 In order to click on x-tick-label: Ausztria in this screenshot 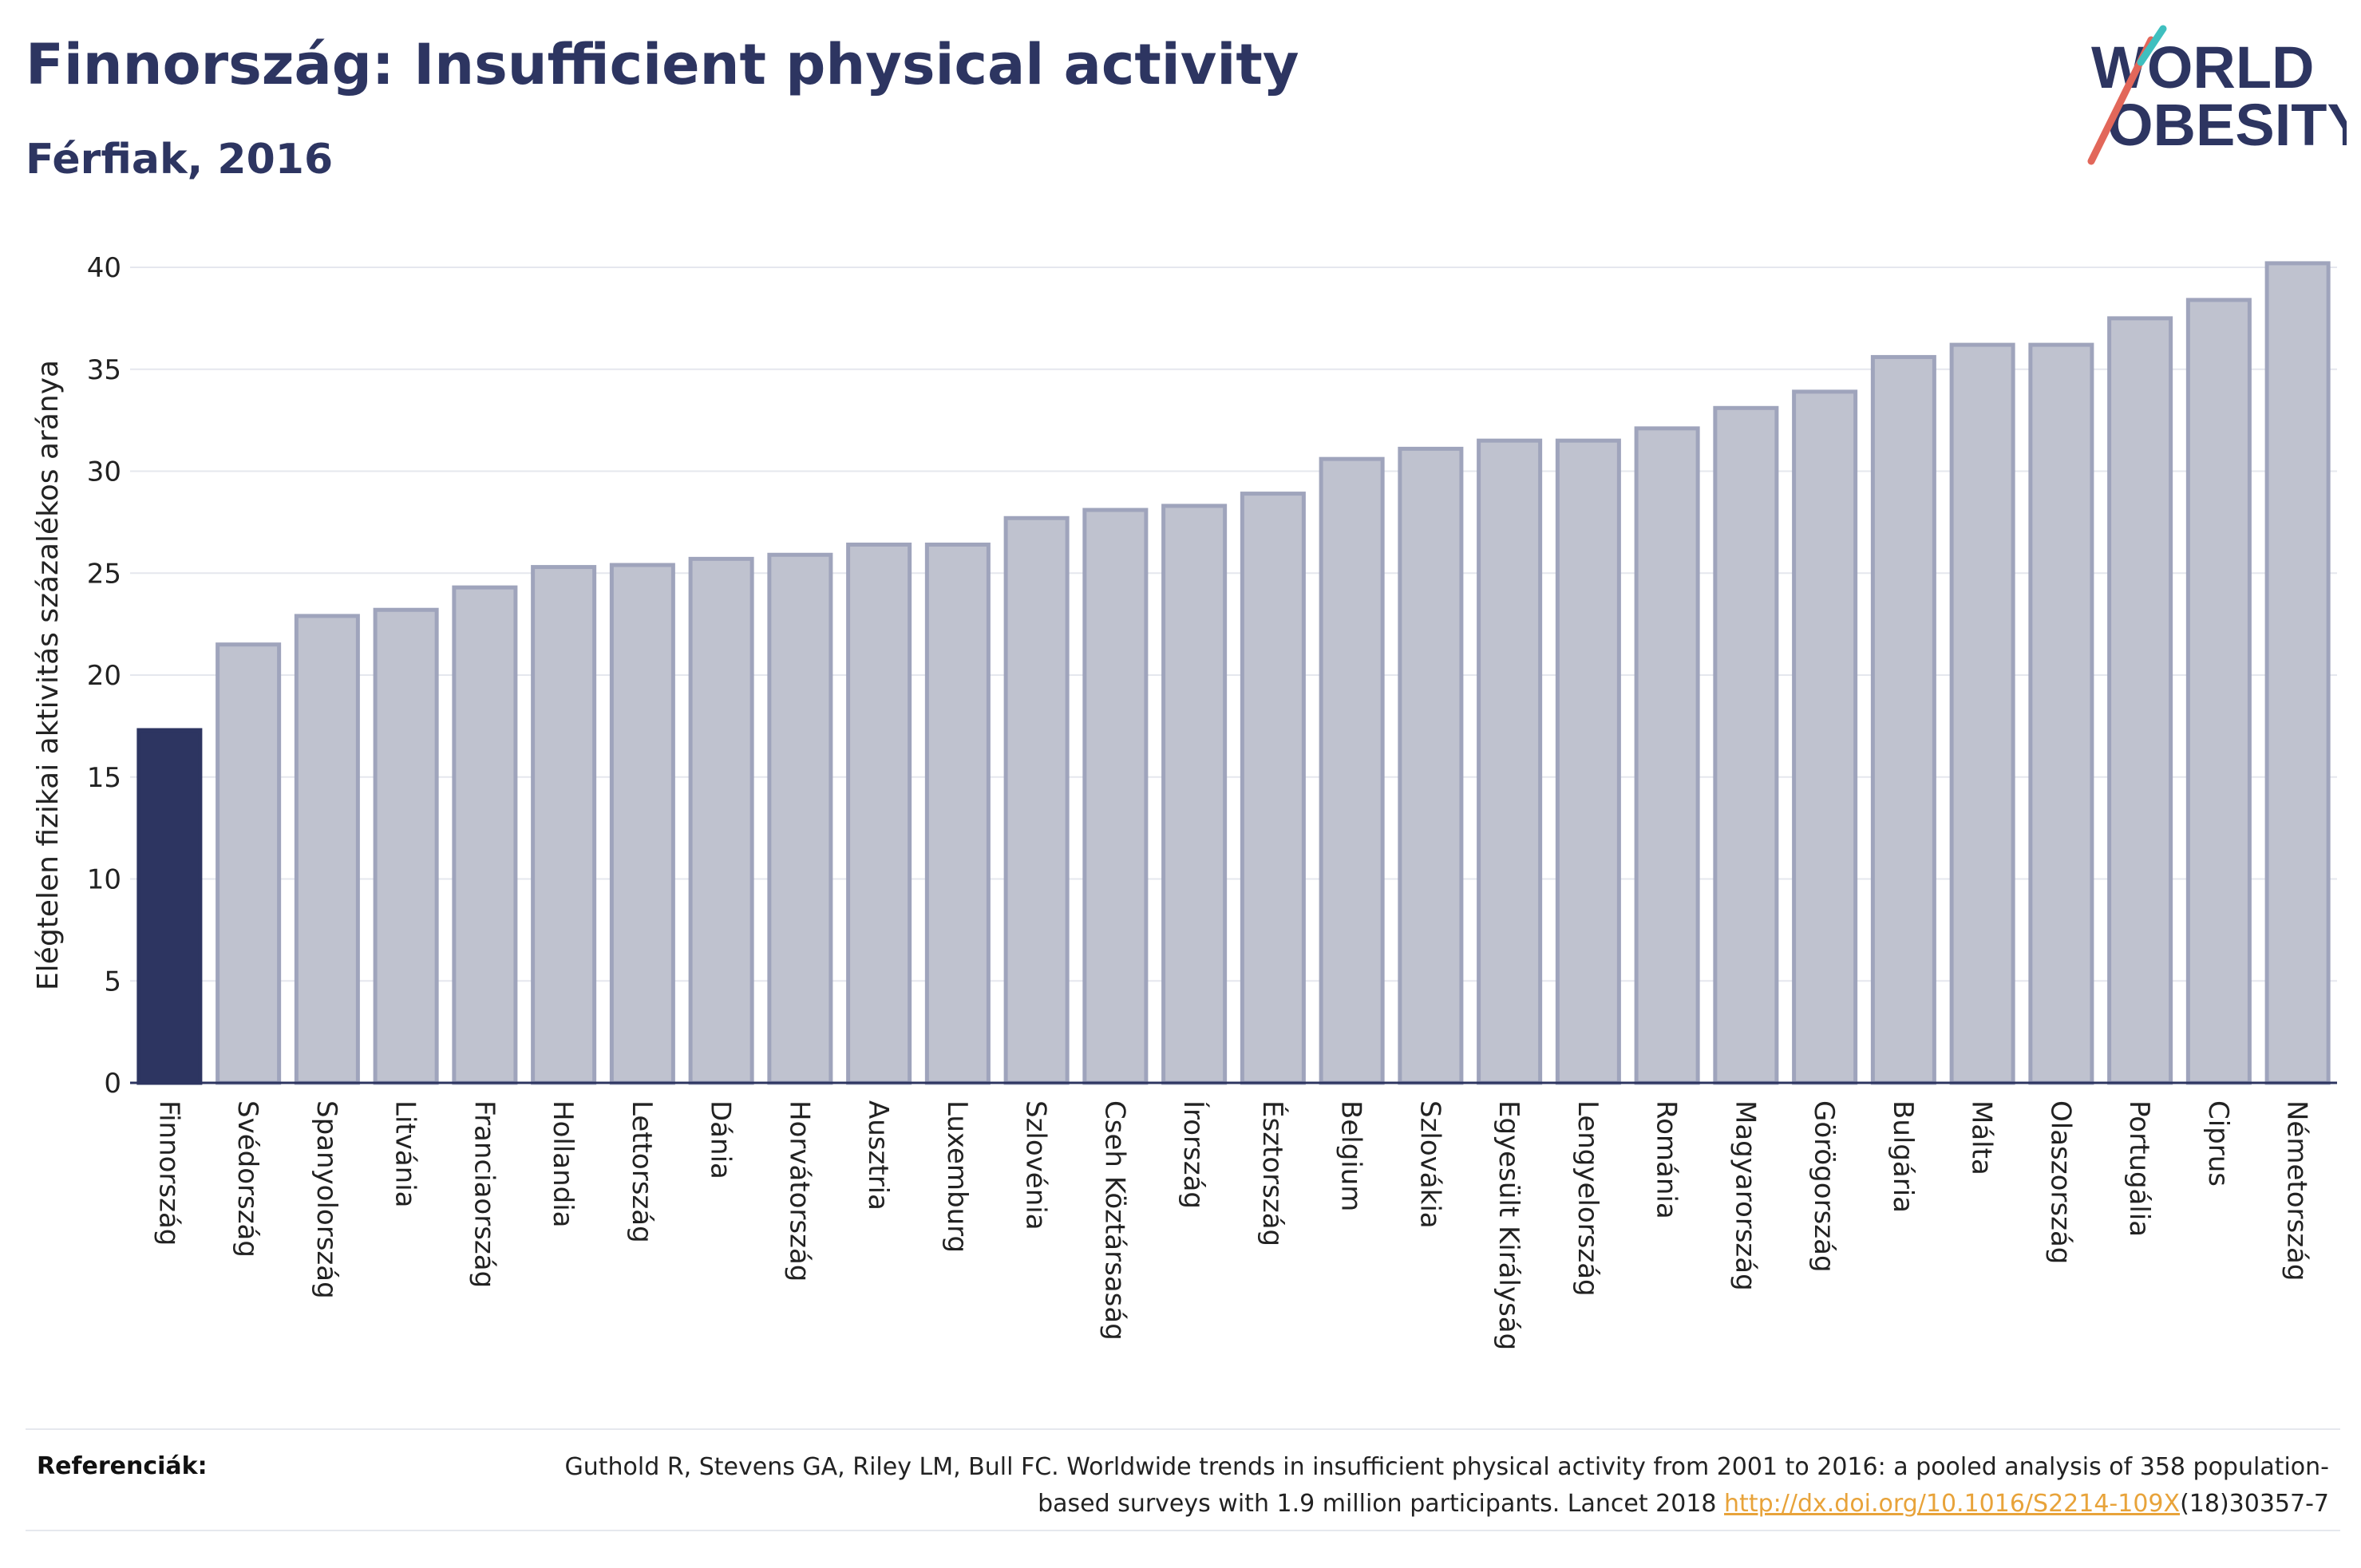, I will do `click(878, 1155)`.